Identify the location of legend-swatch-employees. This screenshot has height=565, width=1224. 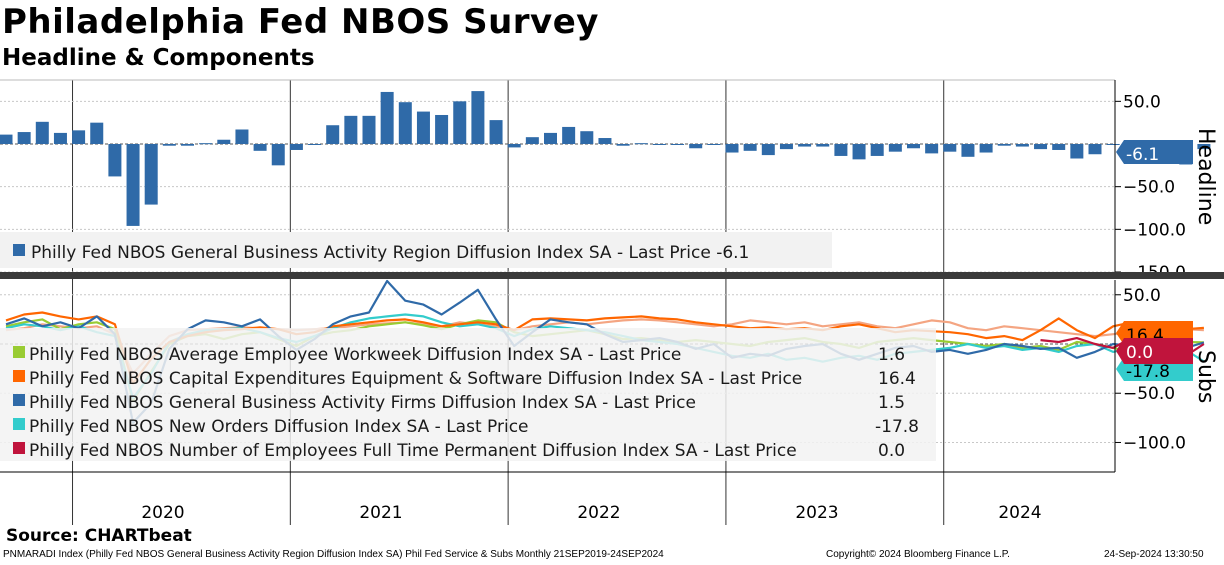
(19, 448).